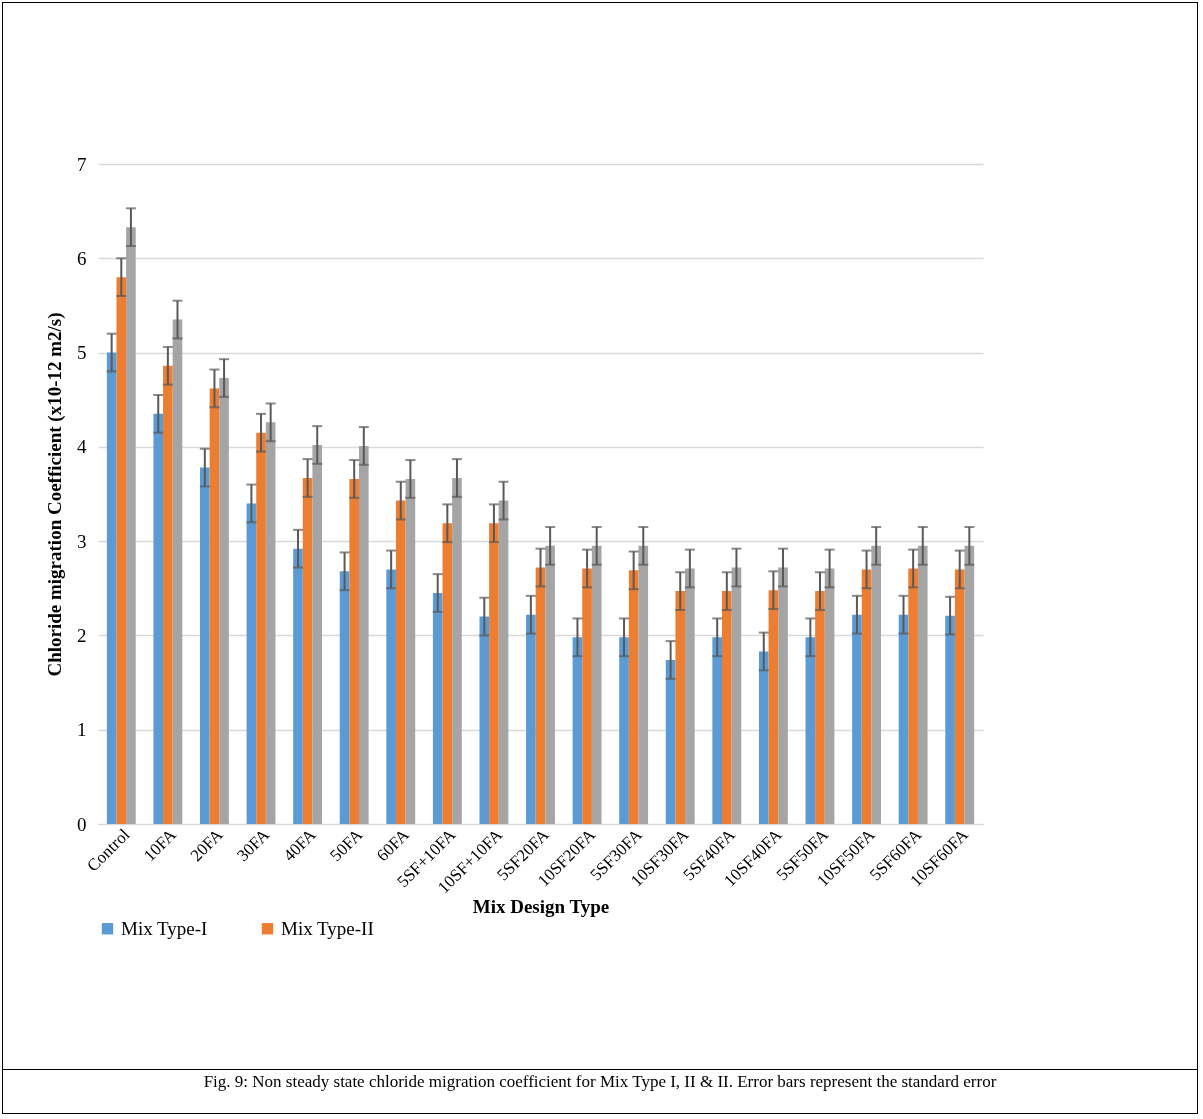 This screenshot has height=1119, width=1203. What do you see at coordinates (82, 730) in the screenshot?
I see `y-tick-label: 1` at bounding box center [82, 730].